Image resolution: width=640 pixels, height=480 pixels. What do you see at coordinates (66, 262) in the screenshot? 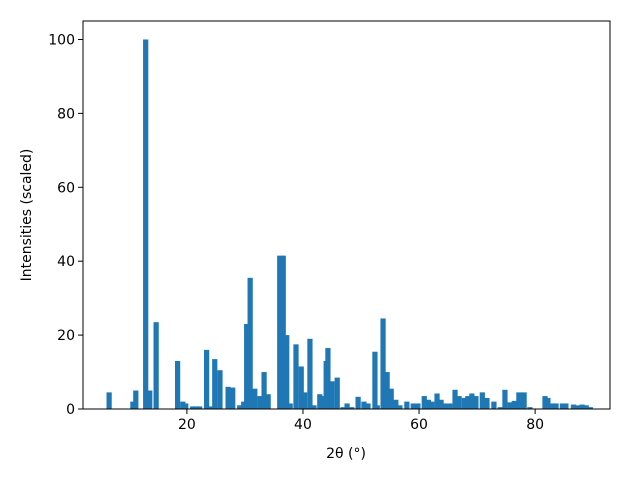
I see `y-tick-label: 40` at bounding box center [66, 262].